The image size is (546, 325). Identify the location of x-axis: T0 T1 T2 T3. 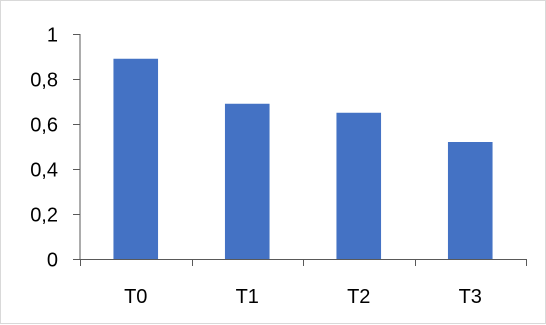
(300, 283).